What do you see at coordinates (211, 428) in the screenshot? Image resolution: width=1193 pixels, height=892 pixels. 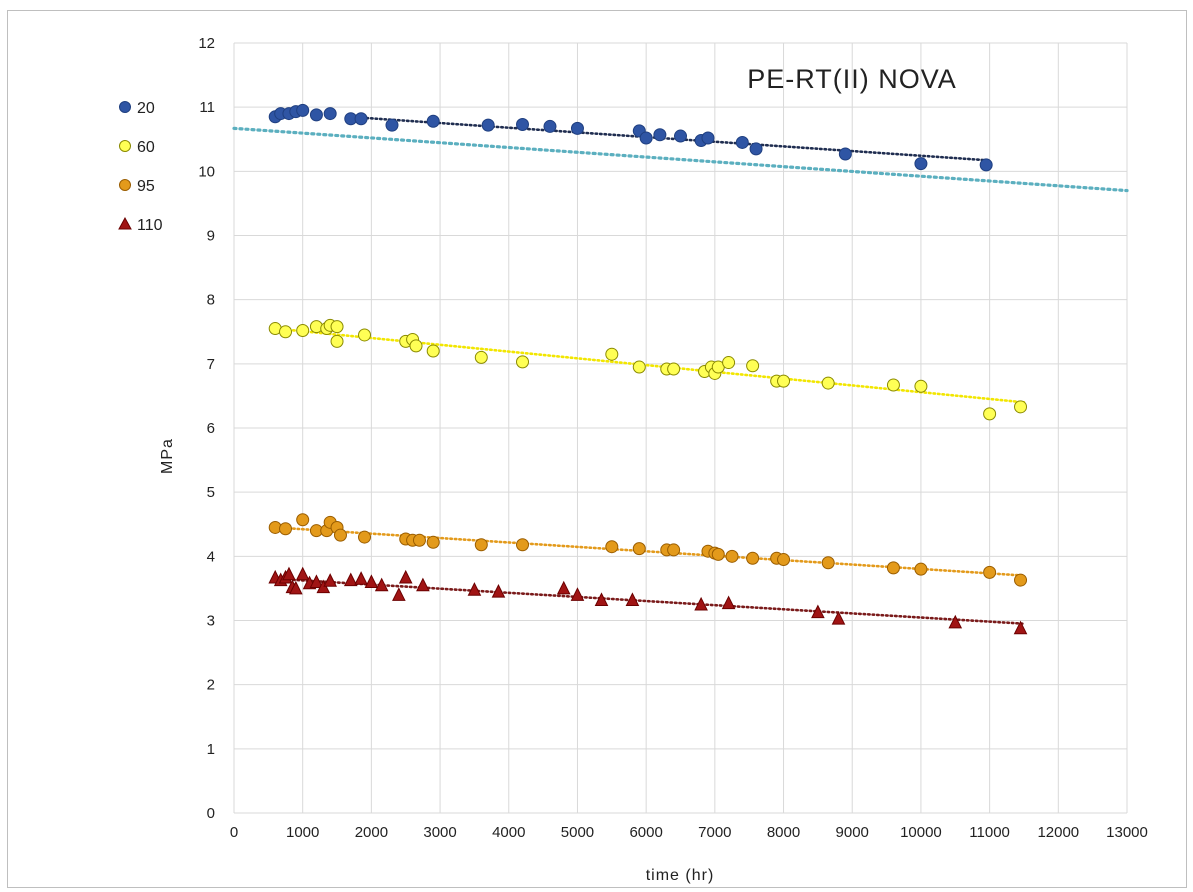 I see `y-tick-label: 6` at bounding box center [211, 428].